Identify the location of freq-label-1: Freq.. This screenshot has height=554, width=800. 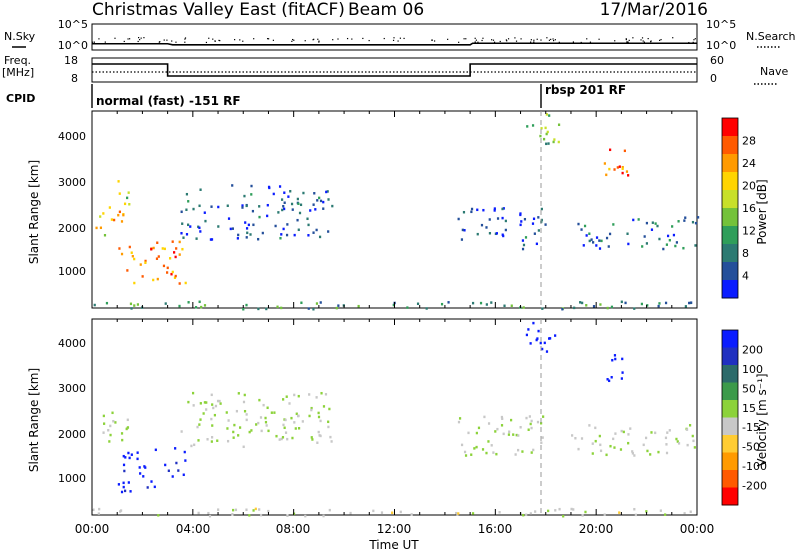
(17, 60).